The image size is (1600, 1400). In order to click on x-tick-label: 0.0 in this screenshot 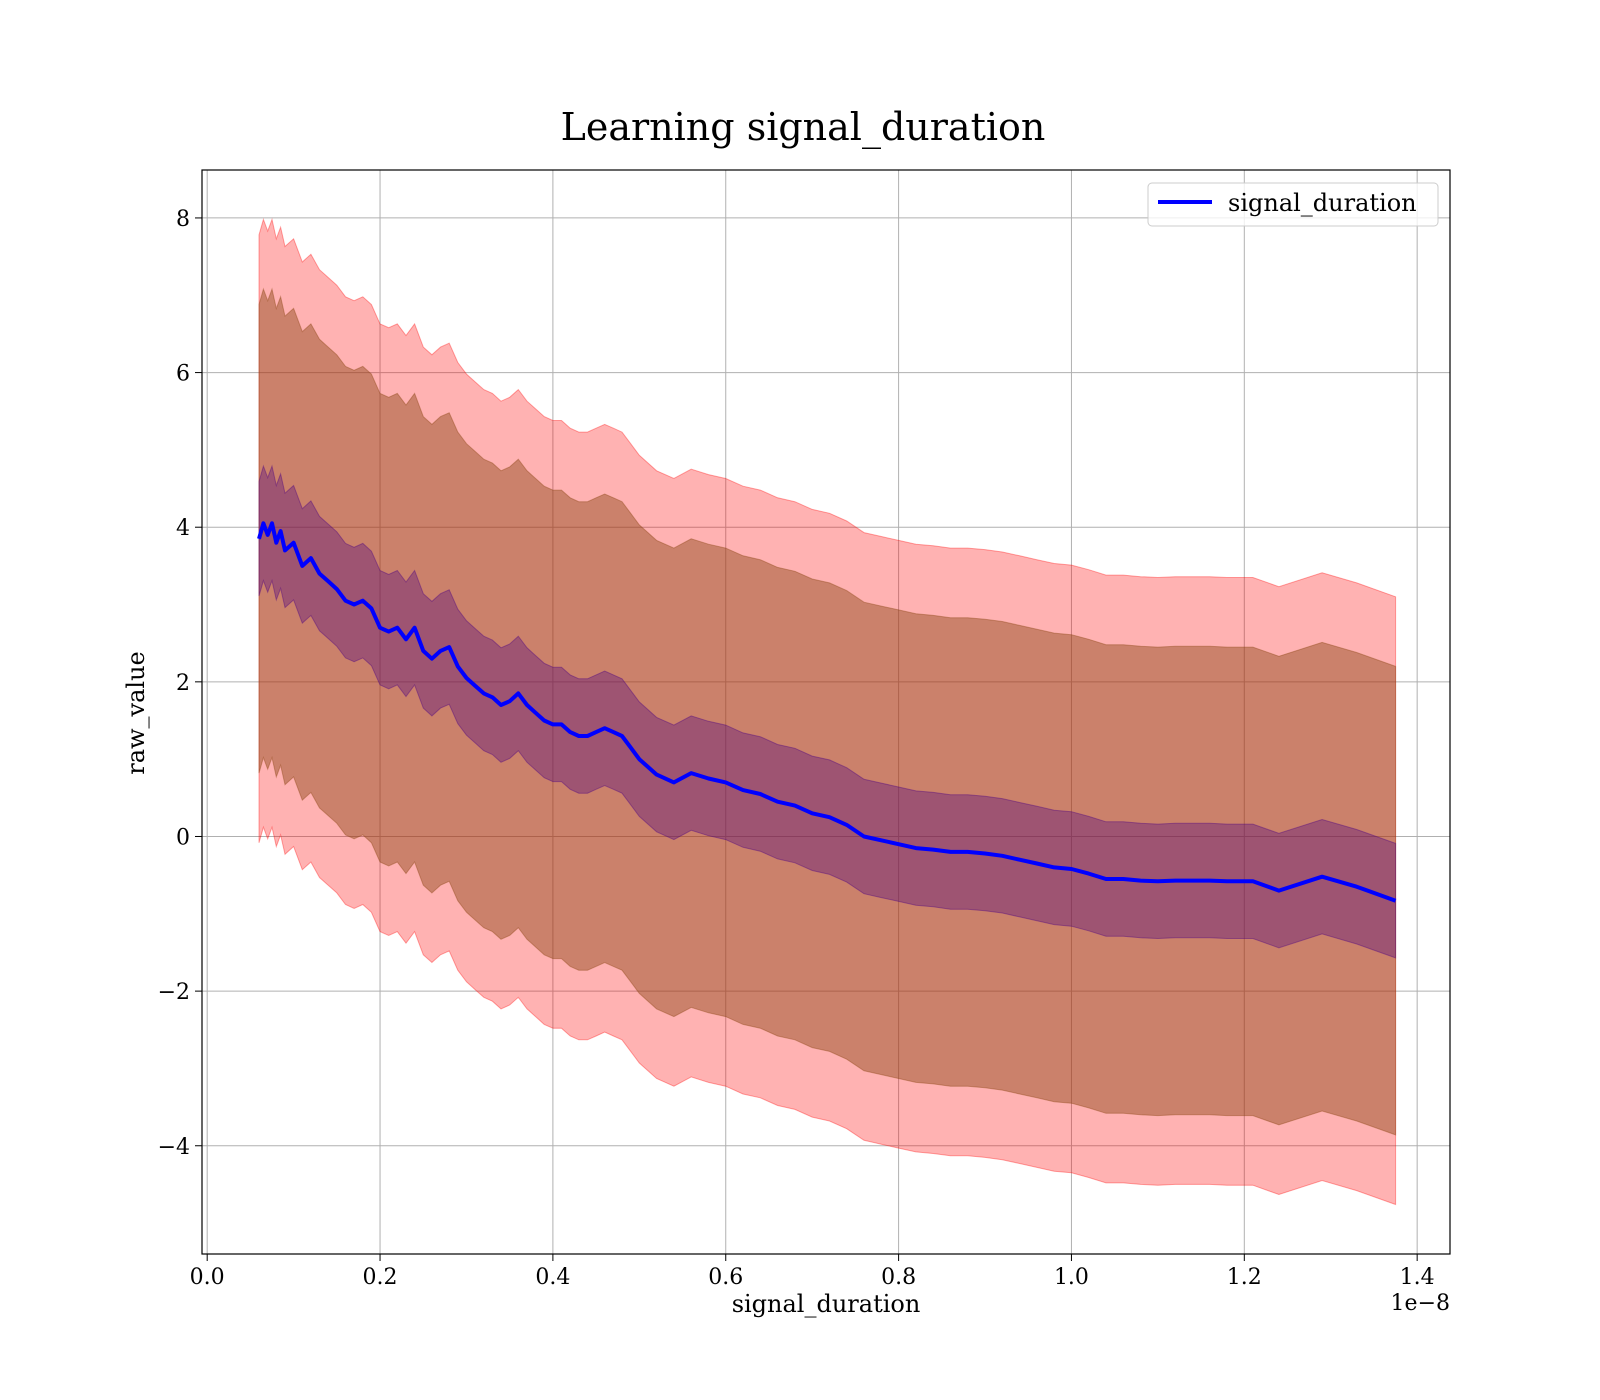, I will do `click(207, 1277)`.